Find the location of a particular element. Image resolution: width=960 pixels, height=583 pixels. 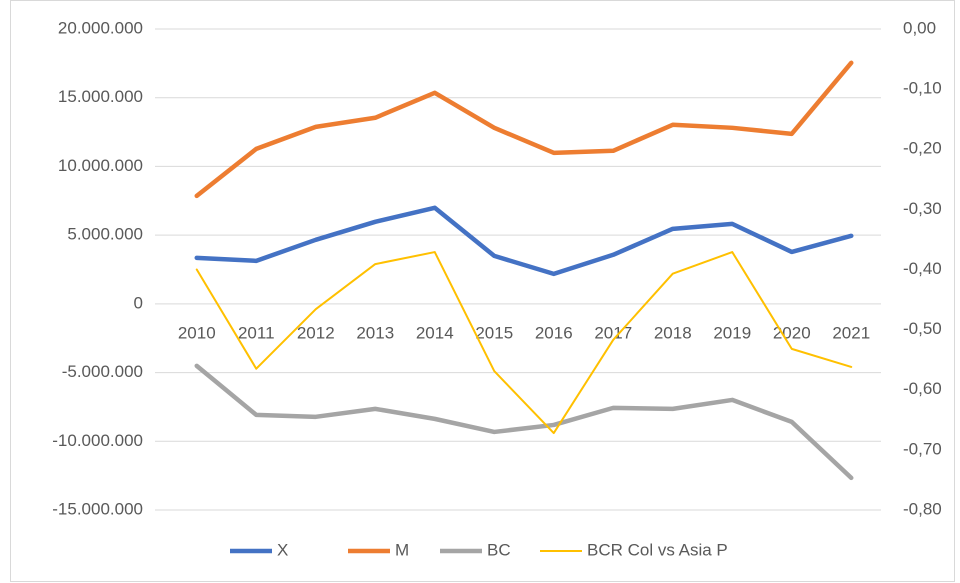

y2-tick-label: -0,20 is located at coordinates (922, 148).